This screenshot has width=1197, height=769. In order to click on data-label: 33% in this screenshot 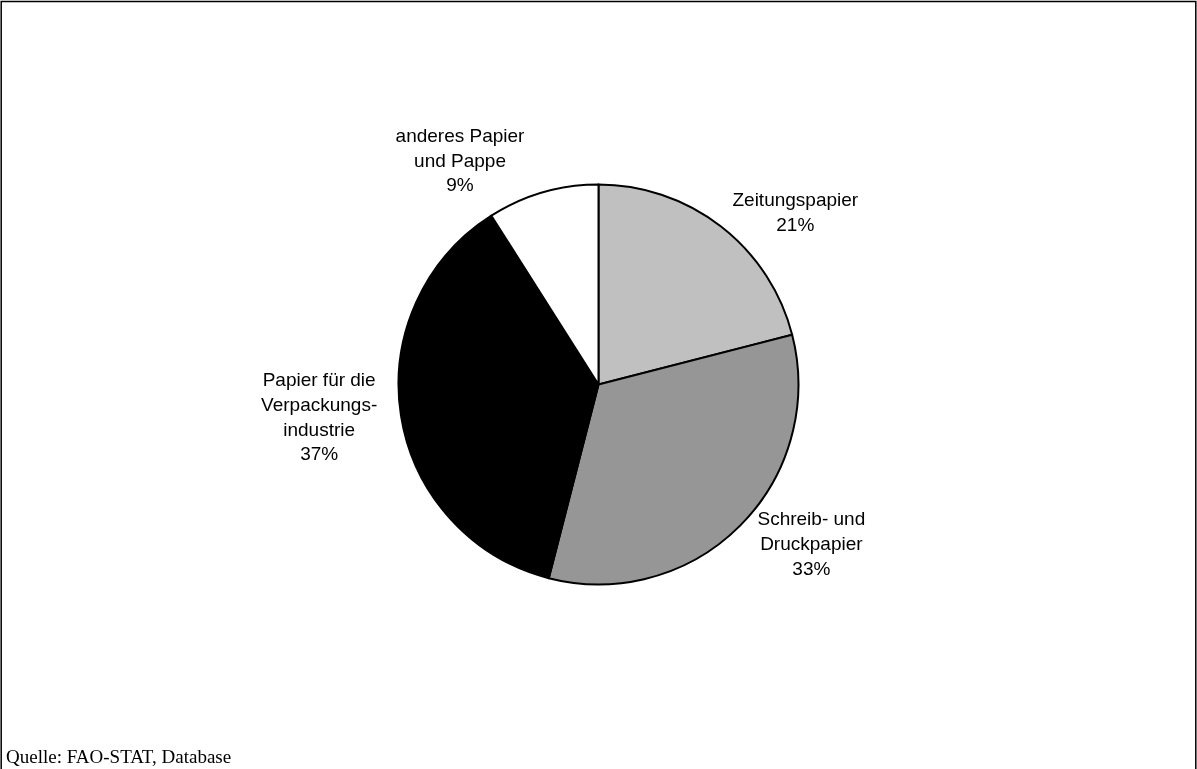, I will do `click(811, 568)`.